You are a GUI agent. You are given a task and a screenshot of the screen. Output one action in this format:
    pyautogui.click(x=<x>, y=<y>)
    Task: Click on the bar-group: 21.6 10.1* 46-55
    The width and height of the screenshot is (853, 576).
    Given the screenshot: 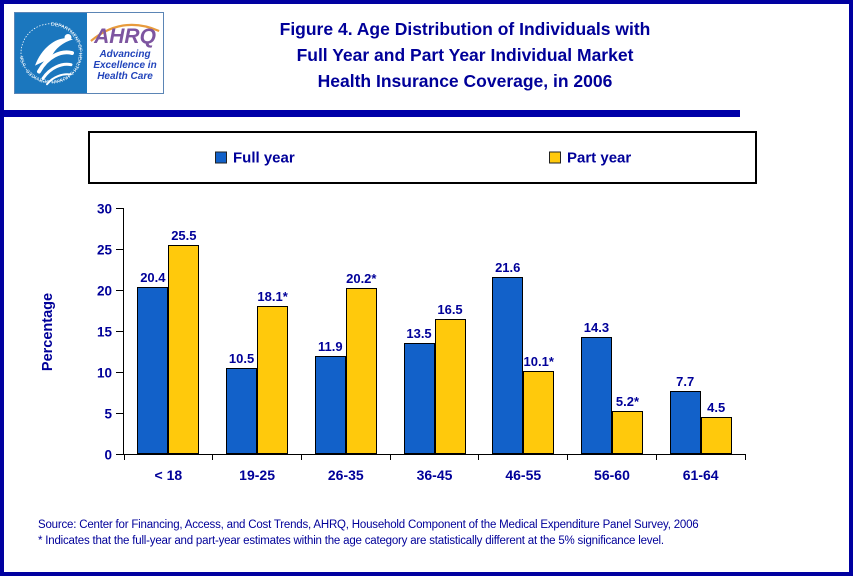 What is the action you would take?
    pyautogui.click(x=523, y=346)
    